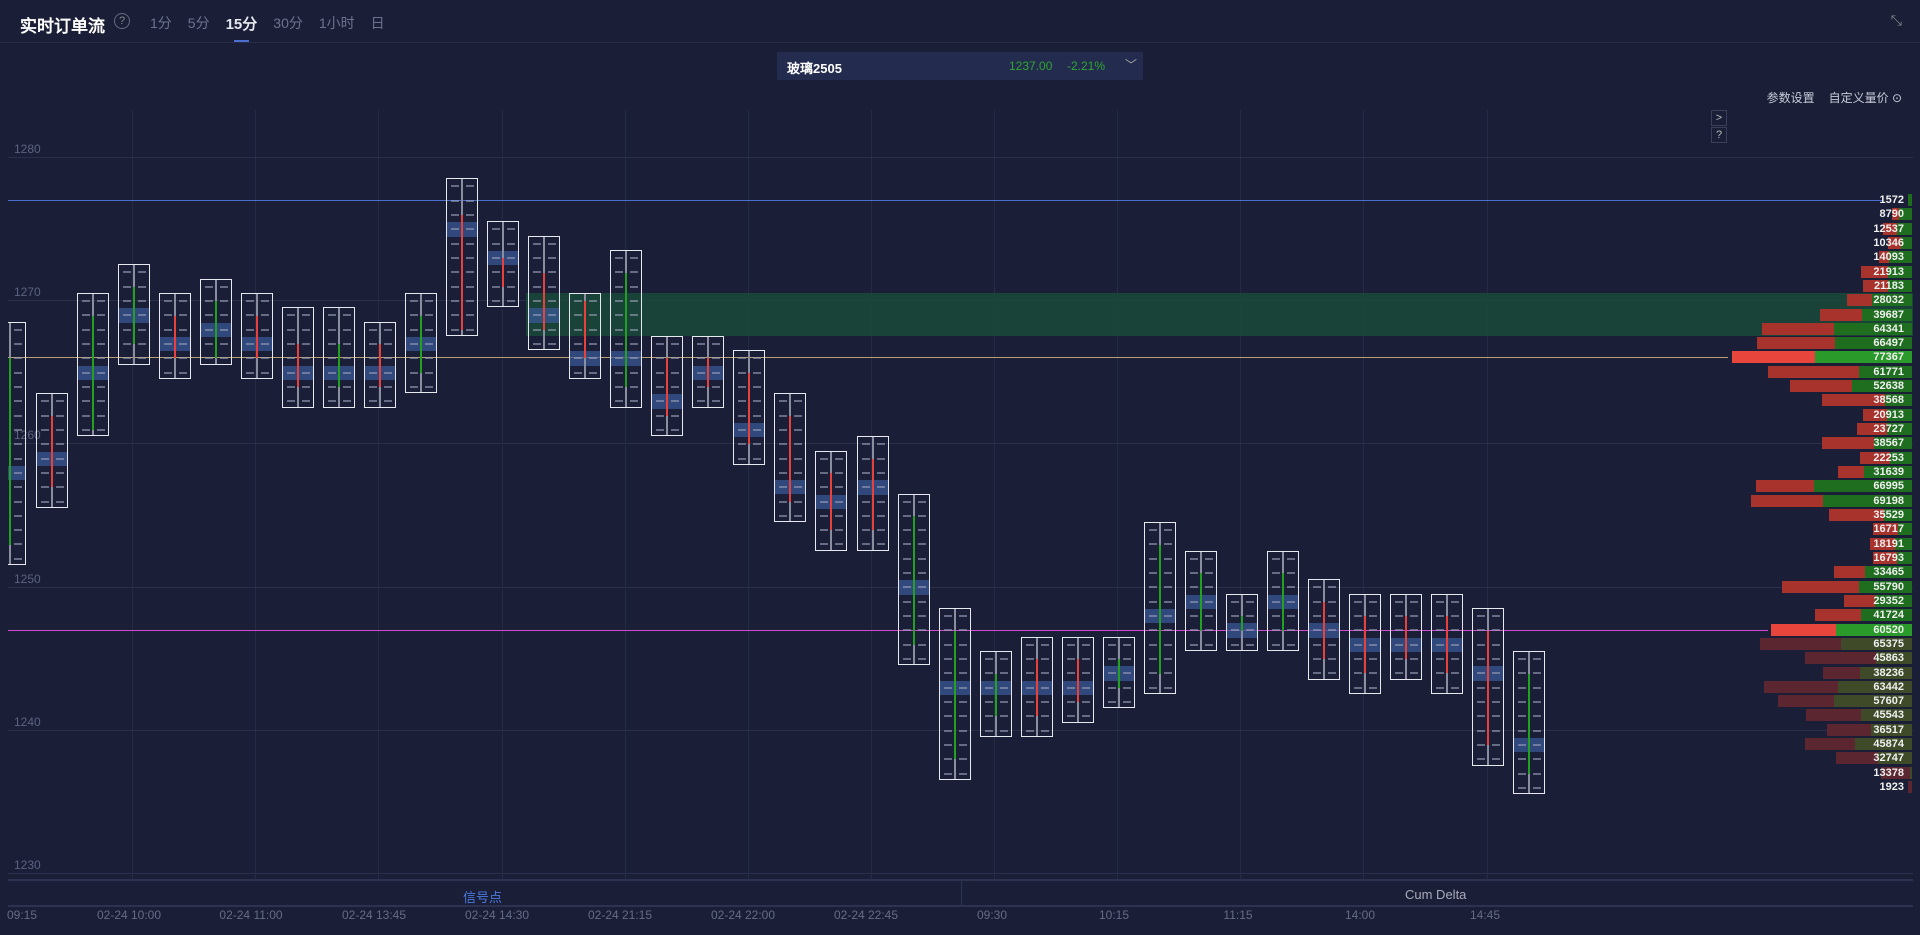 The width and height of the screenshot is (1920, 935). What do you see at coordinates (960, 66) in the screenshot?
I see `contract-selector: 玻璃2505 1237.00 -2.21% ﹀` at bounding box center [960, 66].